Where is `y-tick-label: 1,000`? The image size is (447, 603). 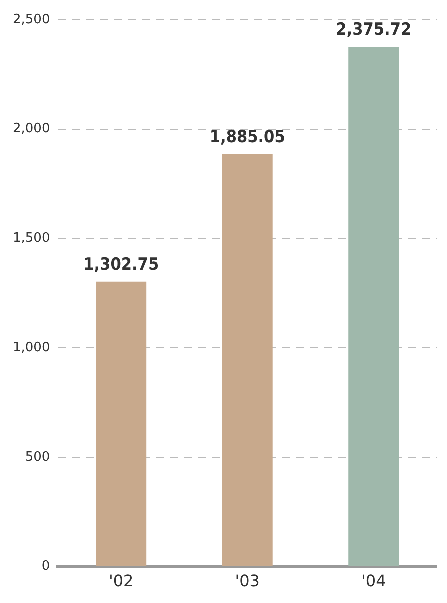
y-tick-label: 1,000 is located at coordinates (31, 348).